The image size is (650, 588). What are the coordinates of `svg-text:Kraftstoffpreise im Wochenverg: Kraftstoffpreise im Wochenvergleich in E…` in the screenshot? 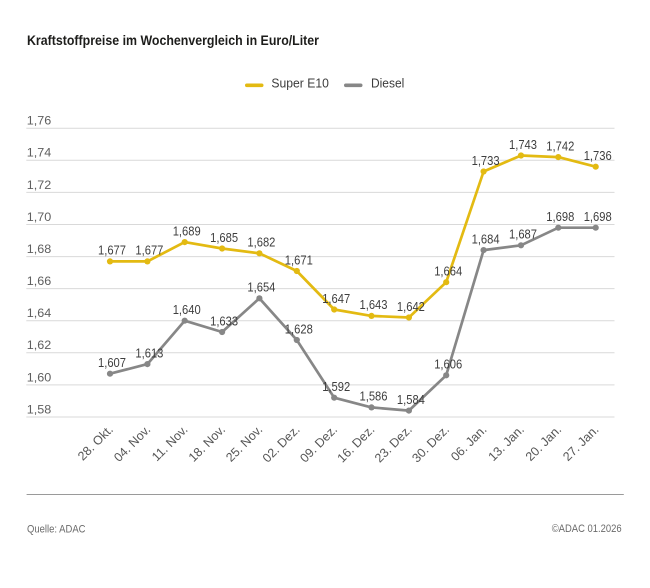 It's located at (173, 40).